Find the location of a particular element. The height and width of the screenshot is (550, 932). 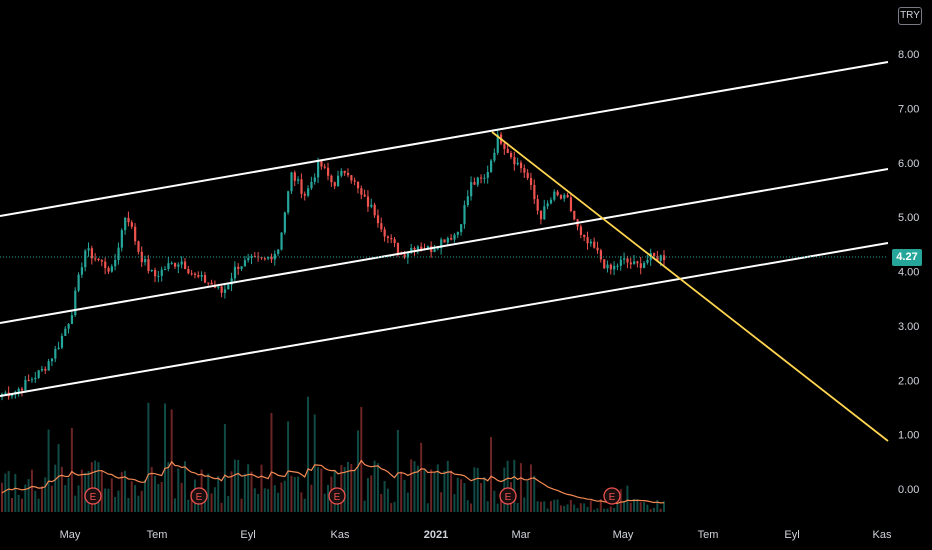

x-tick-label: Mar is located at coordinates (521, 535).